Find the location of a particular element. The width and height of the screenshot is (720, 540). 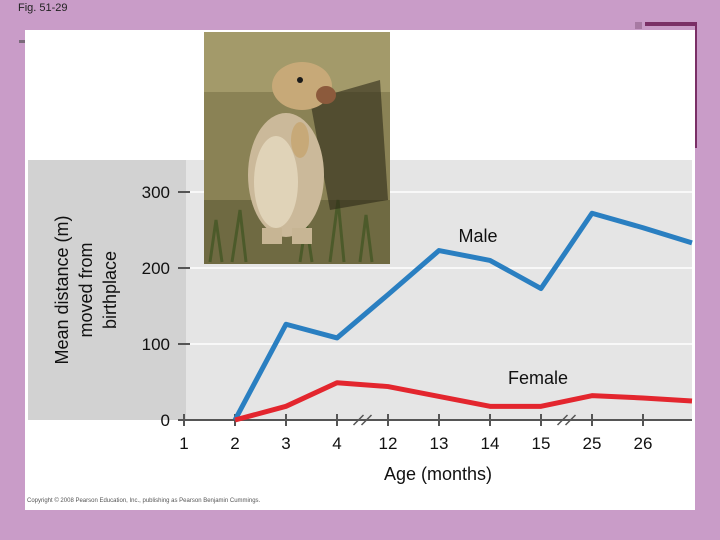

y-axis-panel is located at coordinates (107, 290).